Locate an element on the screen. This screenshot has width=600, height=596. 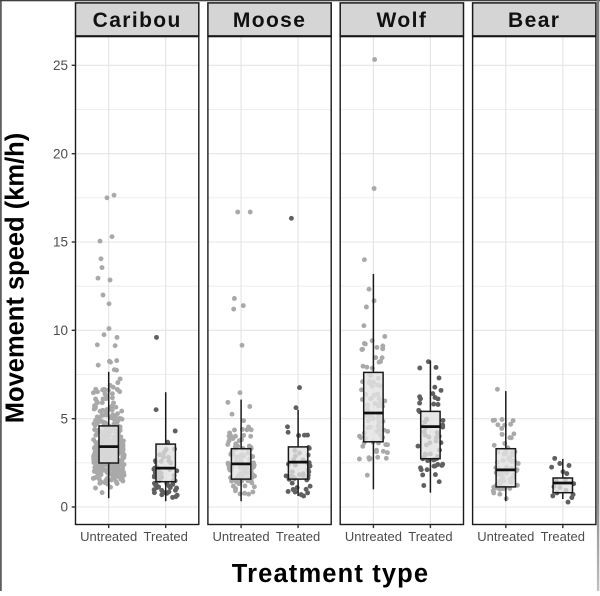
svg-text: 0 is located at coordinates (64, 507).